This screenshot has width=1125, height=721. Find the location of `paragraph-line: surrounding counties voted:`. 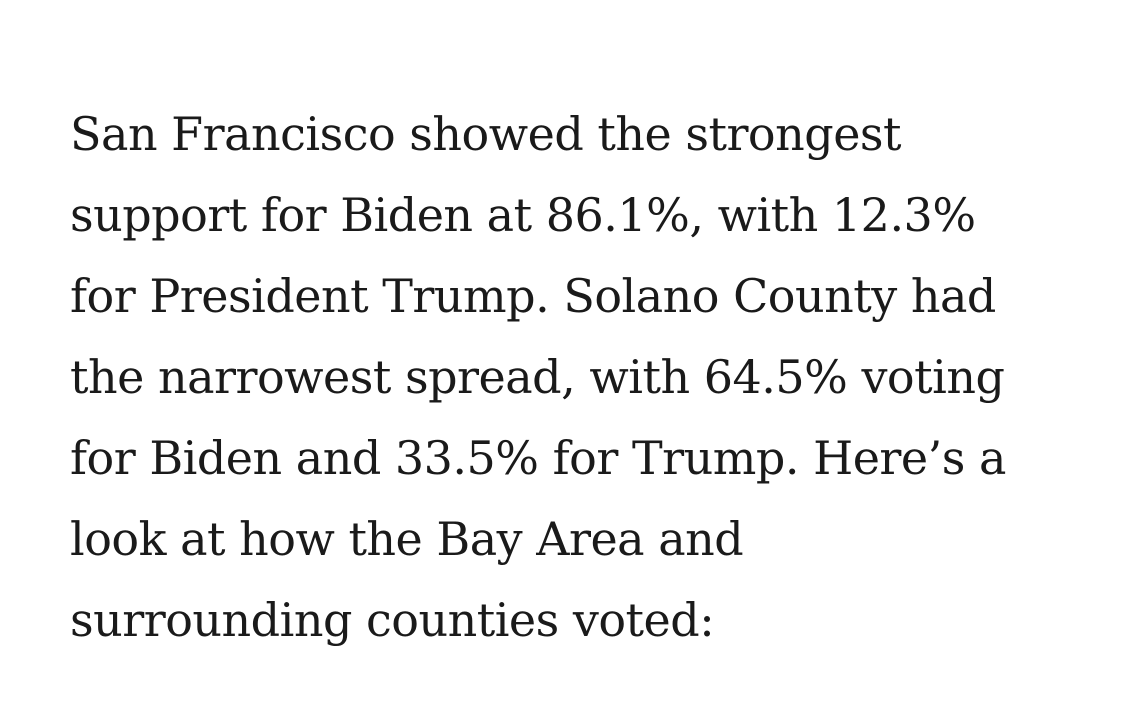

paragraph-line: surrounding counties voted: is located at coordinates (392, 620).